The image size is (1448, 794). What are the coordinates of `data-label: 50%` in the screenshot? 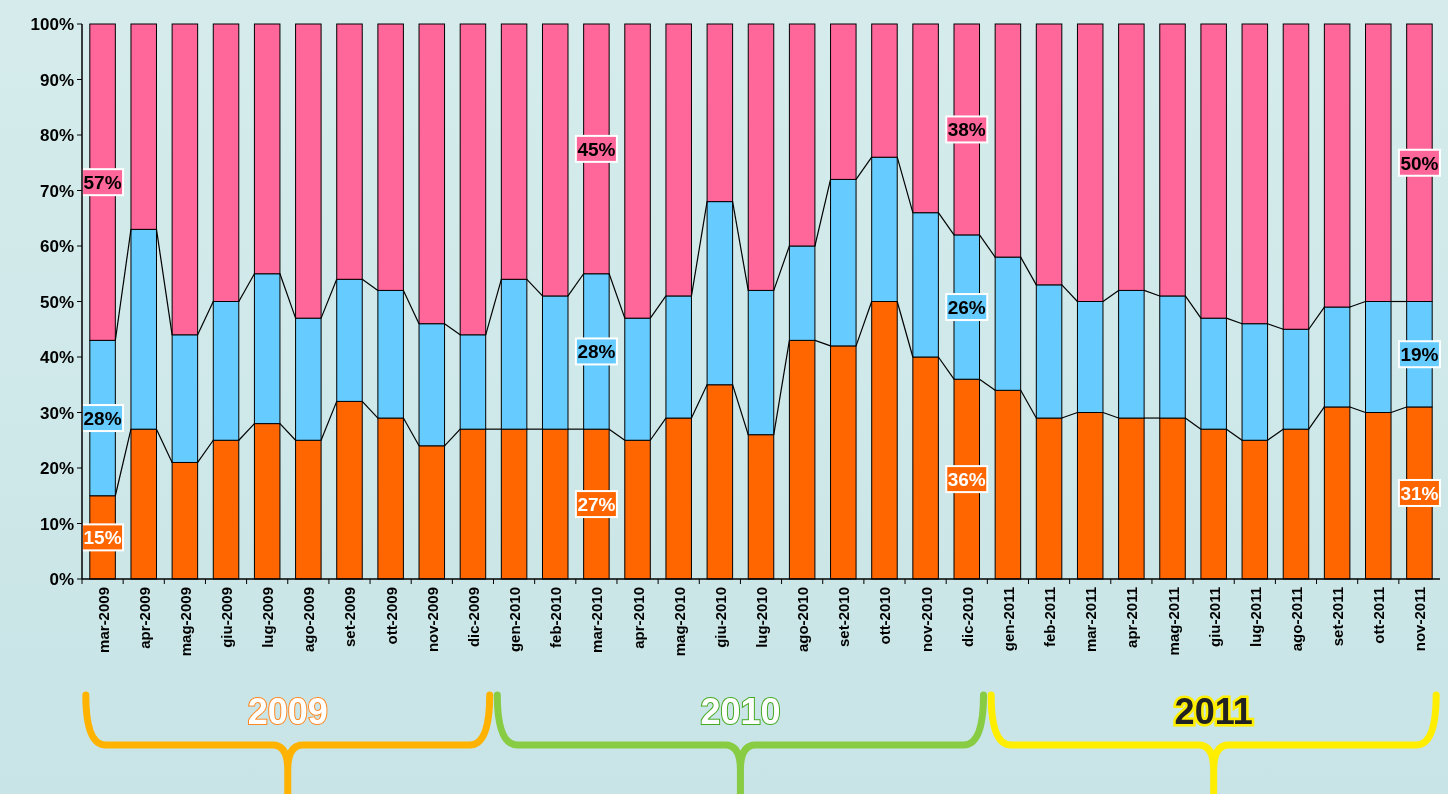 It's located at (1419, 163).